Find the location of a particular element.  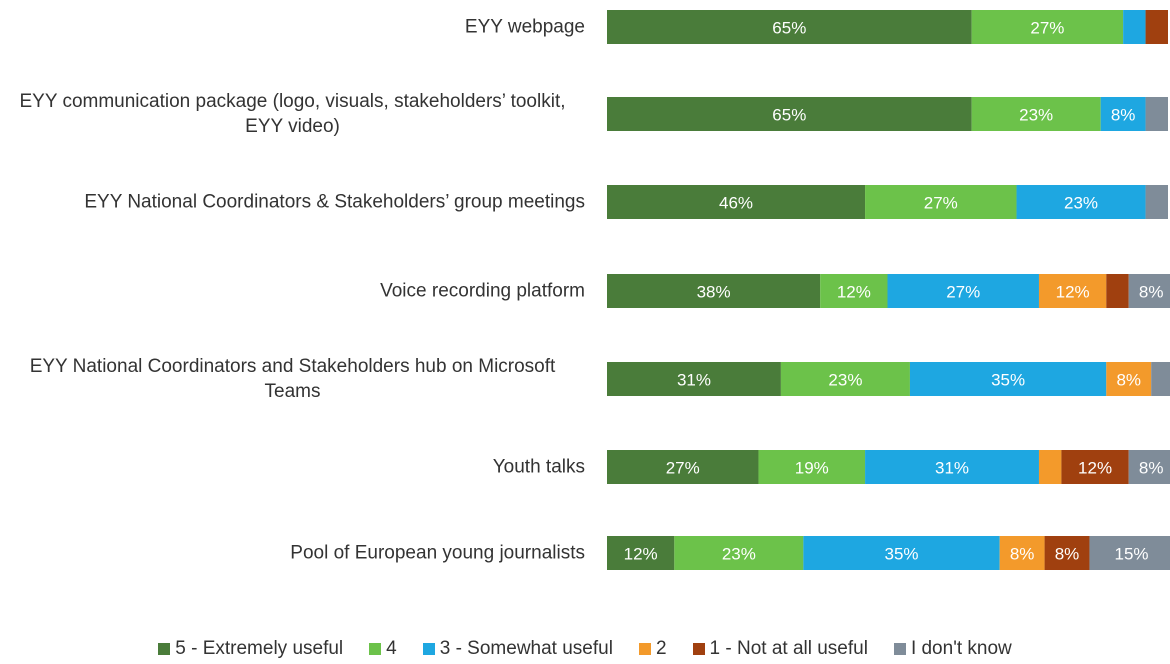

category-label-box: EYY webpage is located at coordinates (525, 27).